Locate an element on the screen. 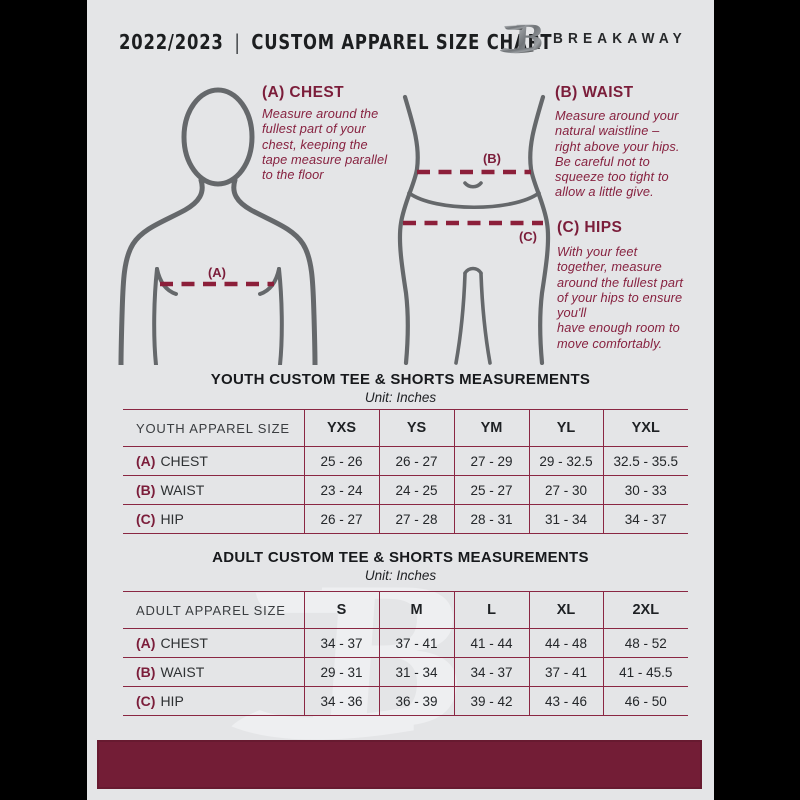 The width and height of the screenshot is (800, 800). logo-letter: B is located at coordinates (528, 39).